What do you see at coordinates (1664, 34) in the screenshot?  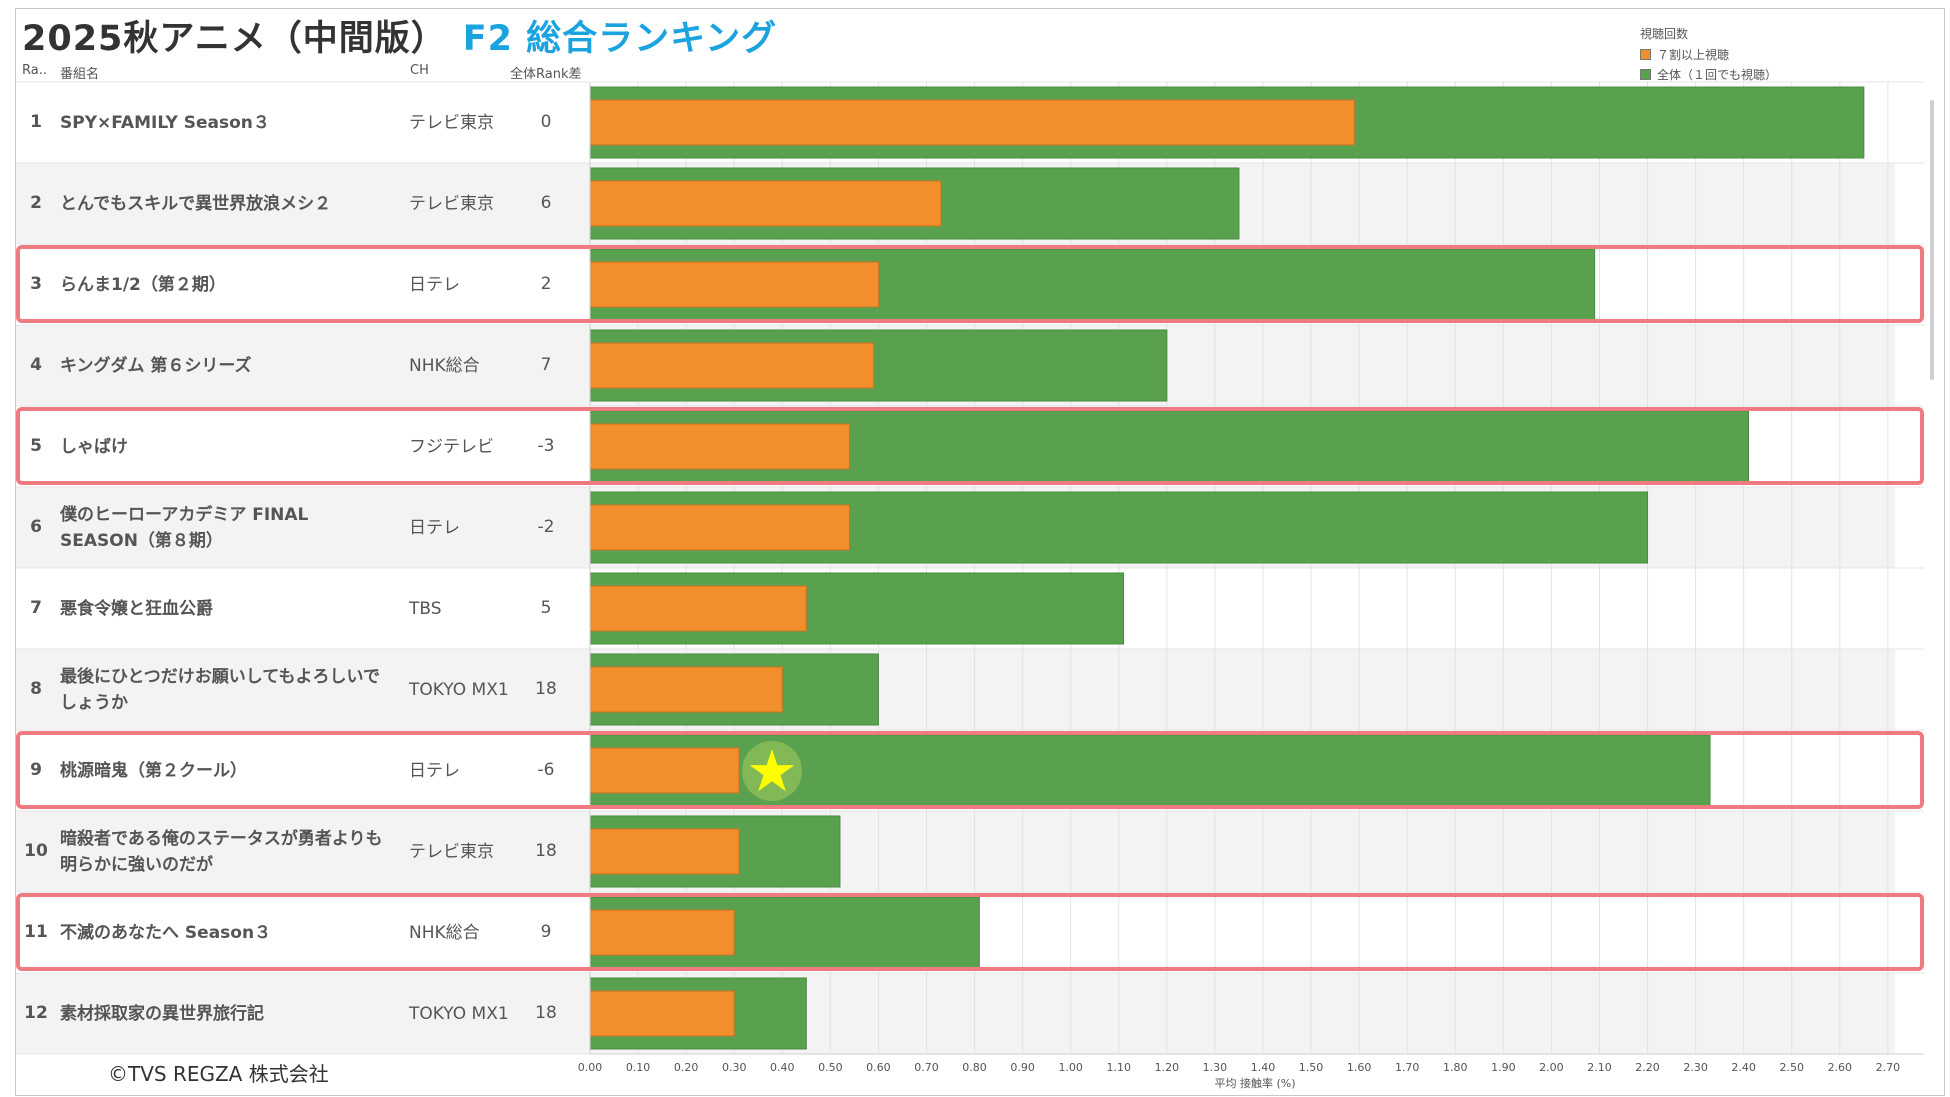 I see `legend-title: 視聴回数` at bounding box center [1664, 34].